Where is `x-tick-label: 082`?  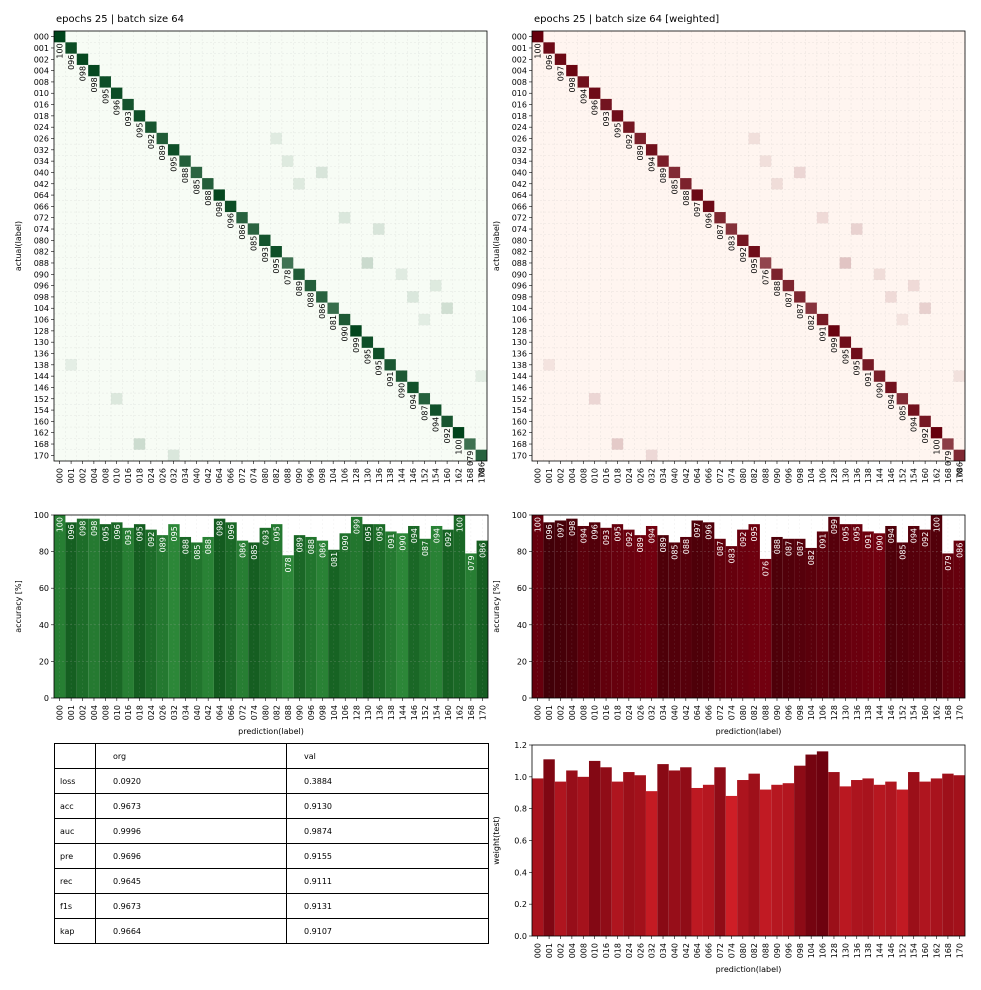
x-tick-label: 082 is located at coordinates (754, 475).